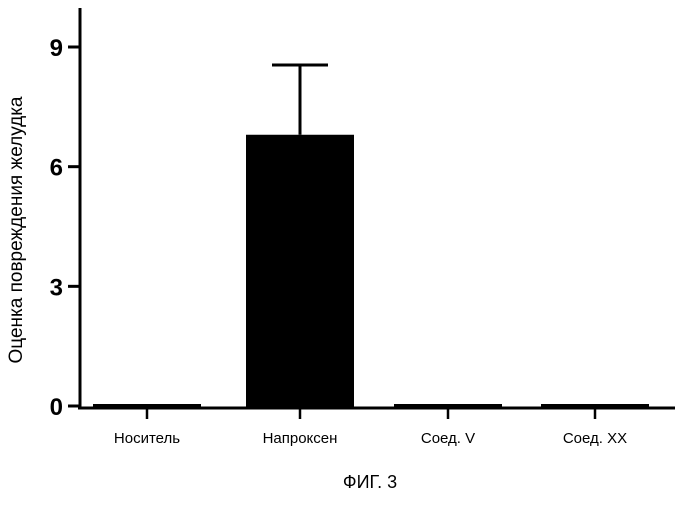  What do you see at coordinates (147, 438) in the screenshot?
I see `x-tick-label: Носитель` at bounding box center [147, 438].